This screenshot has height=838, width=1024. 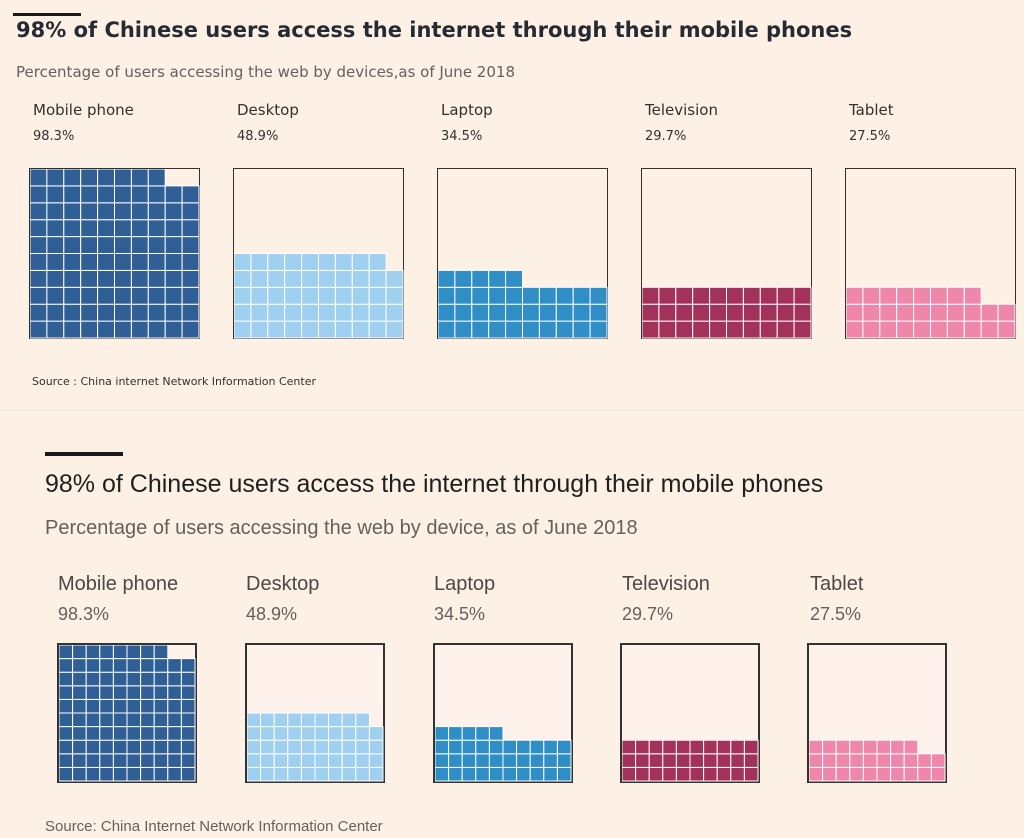 What do you see at coordinates (690, 760) in the screenshot?
I see `waffle-chart-television` at bounding box center [690, 760].